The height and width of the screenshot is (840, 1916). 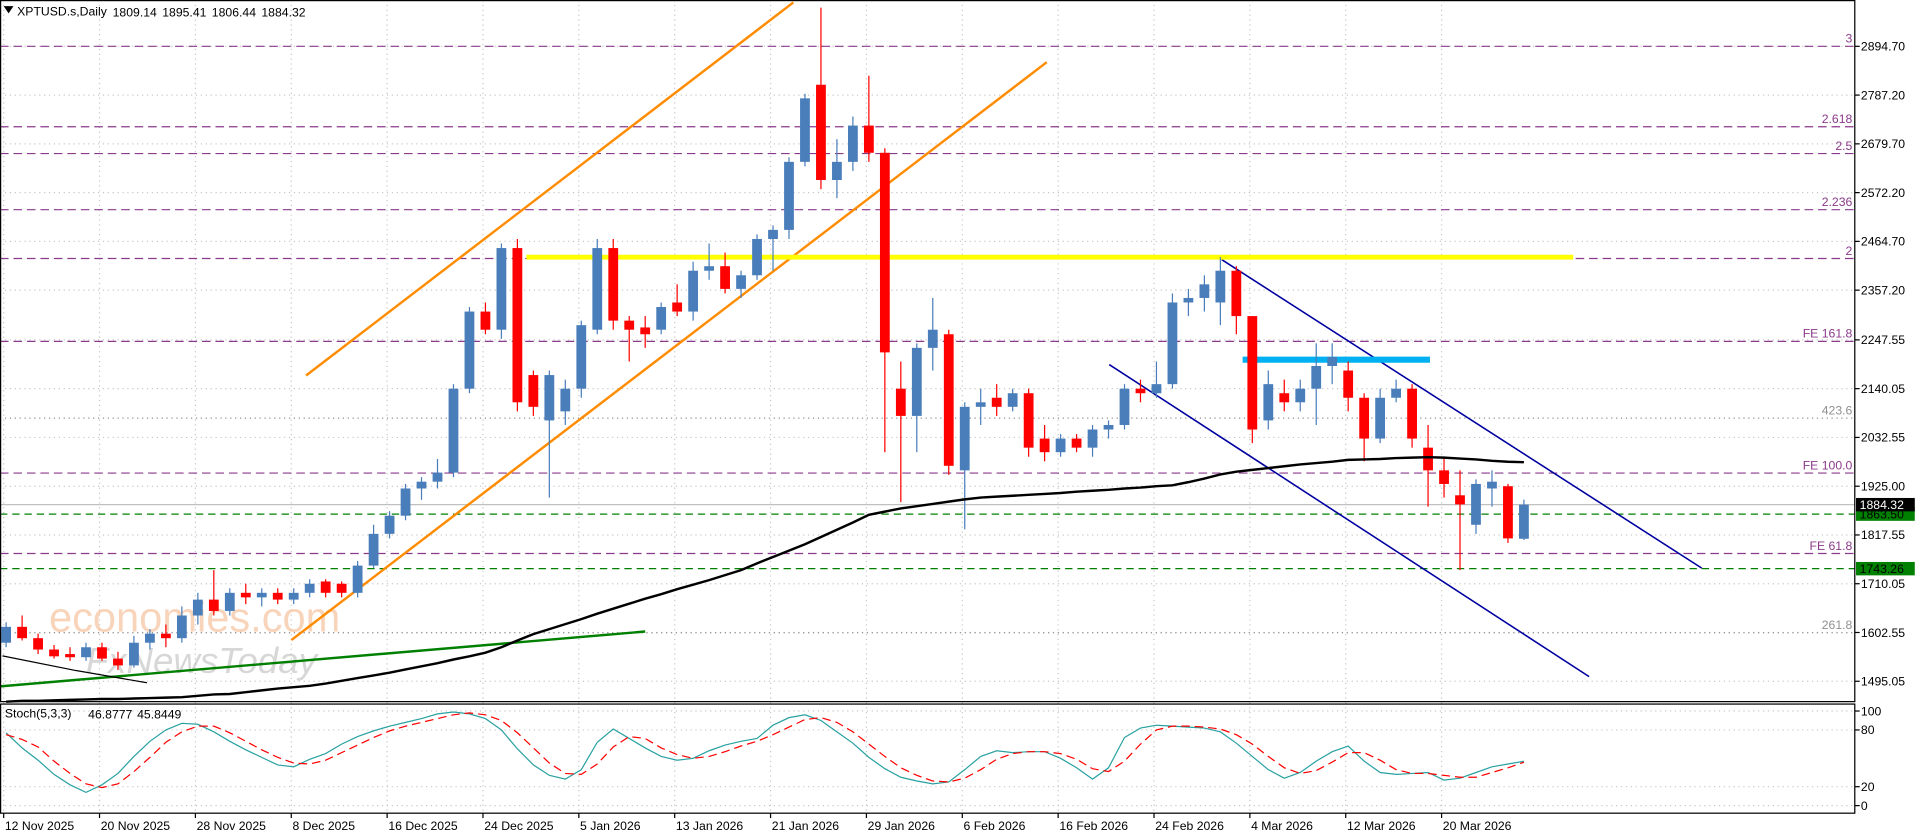 What do you see at coordinates (1882, 505) in the screenshot?
I see `last-price-label: 1884.32` at bounding box center [1882, 505].